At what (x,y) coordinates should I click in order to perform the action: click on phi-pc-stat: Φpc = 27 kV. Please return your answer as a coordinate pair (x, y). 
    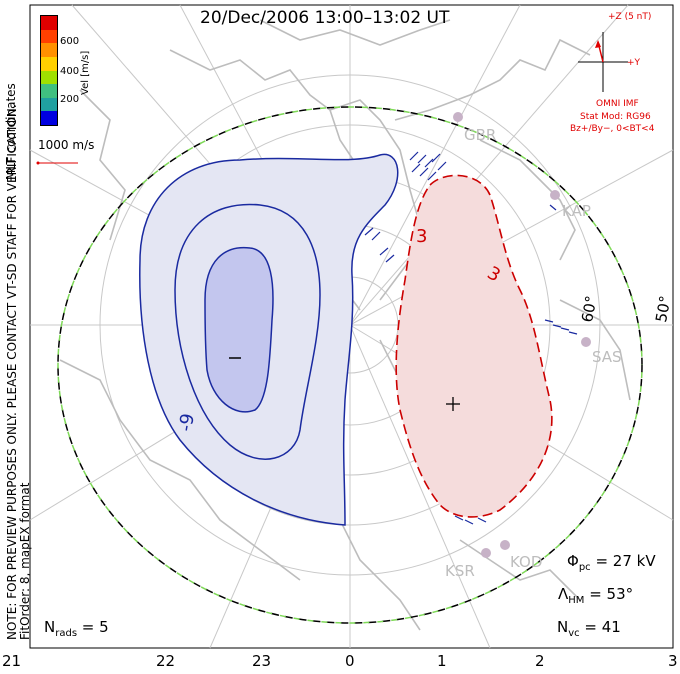
    Looking at the image, I should click on (611, 562).